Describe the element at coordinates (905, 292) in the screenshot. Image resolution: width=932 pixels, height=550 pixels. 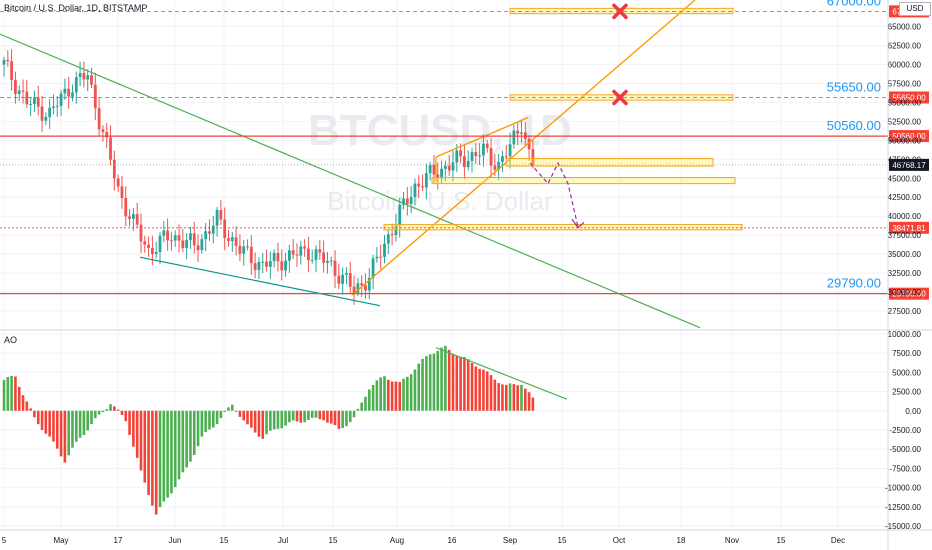
I see `price-tick-label: 30000.00` at that location.